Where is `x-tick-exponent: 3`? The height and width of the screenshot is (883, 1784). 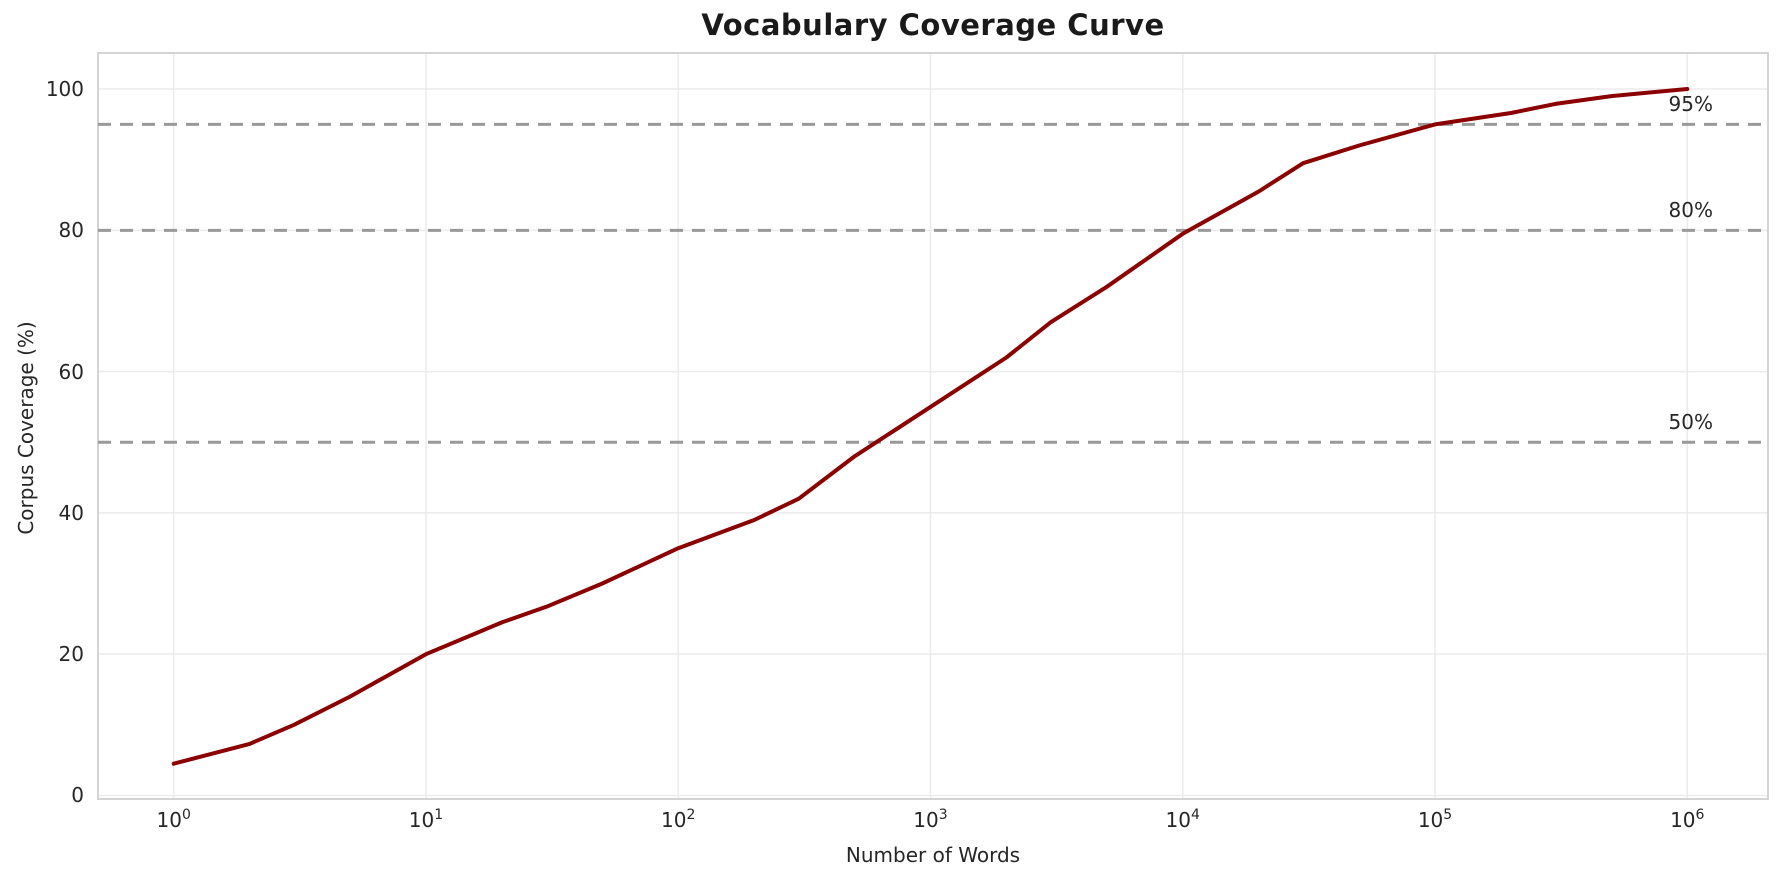
x-tick-exponent: 3 is located at coordinates (943, 815).